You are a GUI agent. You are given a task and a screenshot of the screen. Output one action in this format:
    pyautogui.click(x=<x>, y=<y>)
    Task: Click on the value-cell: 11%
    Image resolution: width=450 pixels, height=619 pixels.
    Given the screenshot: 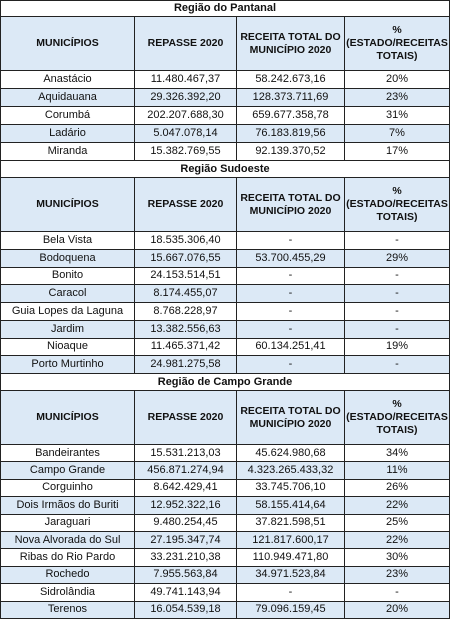 What is the action you would take?
    pyautogui.click(x=397, y=471)
    